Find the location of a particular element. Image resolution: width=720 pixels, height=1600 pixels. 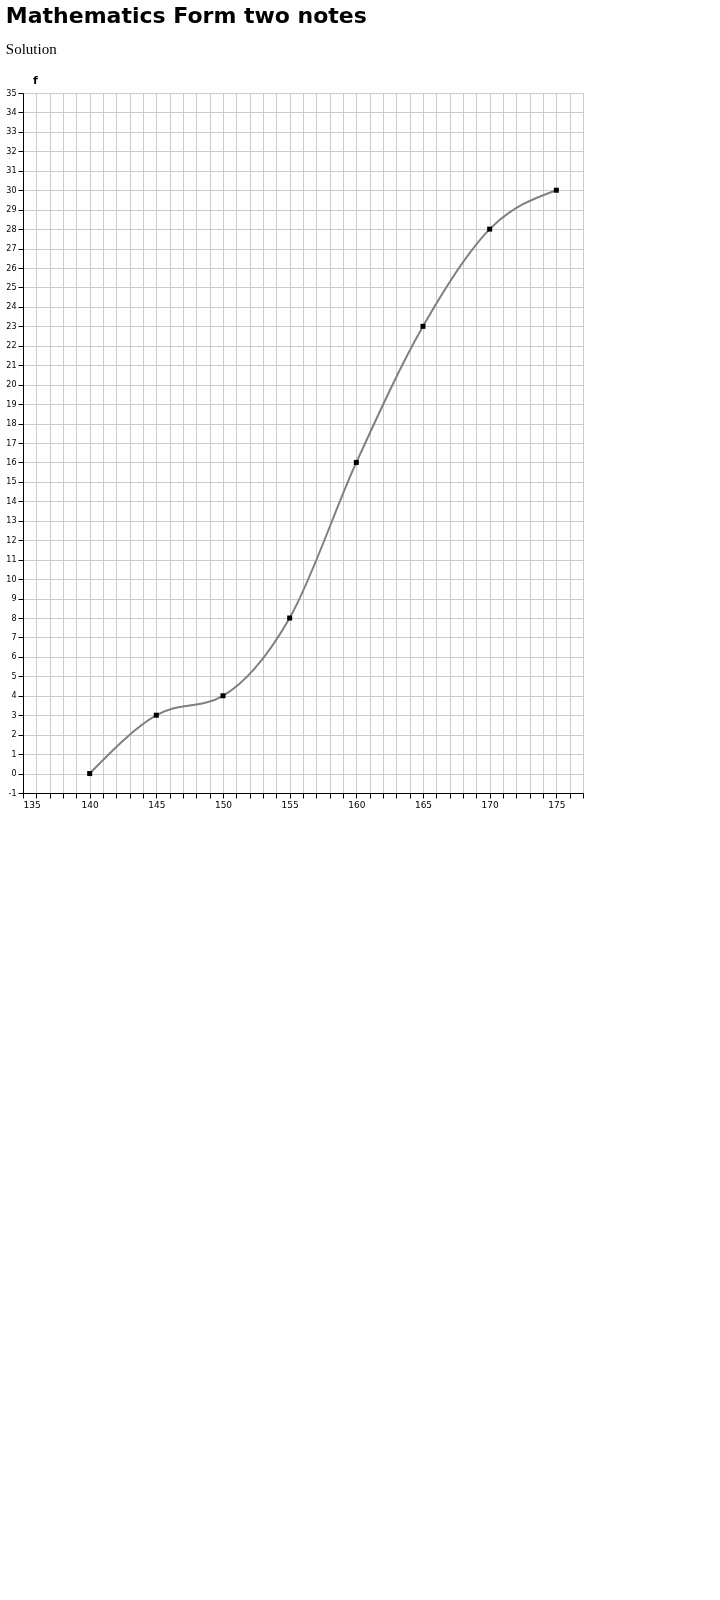

x-tick-label: 160 is located at coordinates (357, 804).